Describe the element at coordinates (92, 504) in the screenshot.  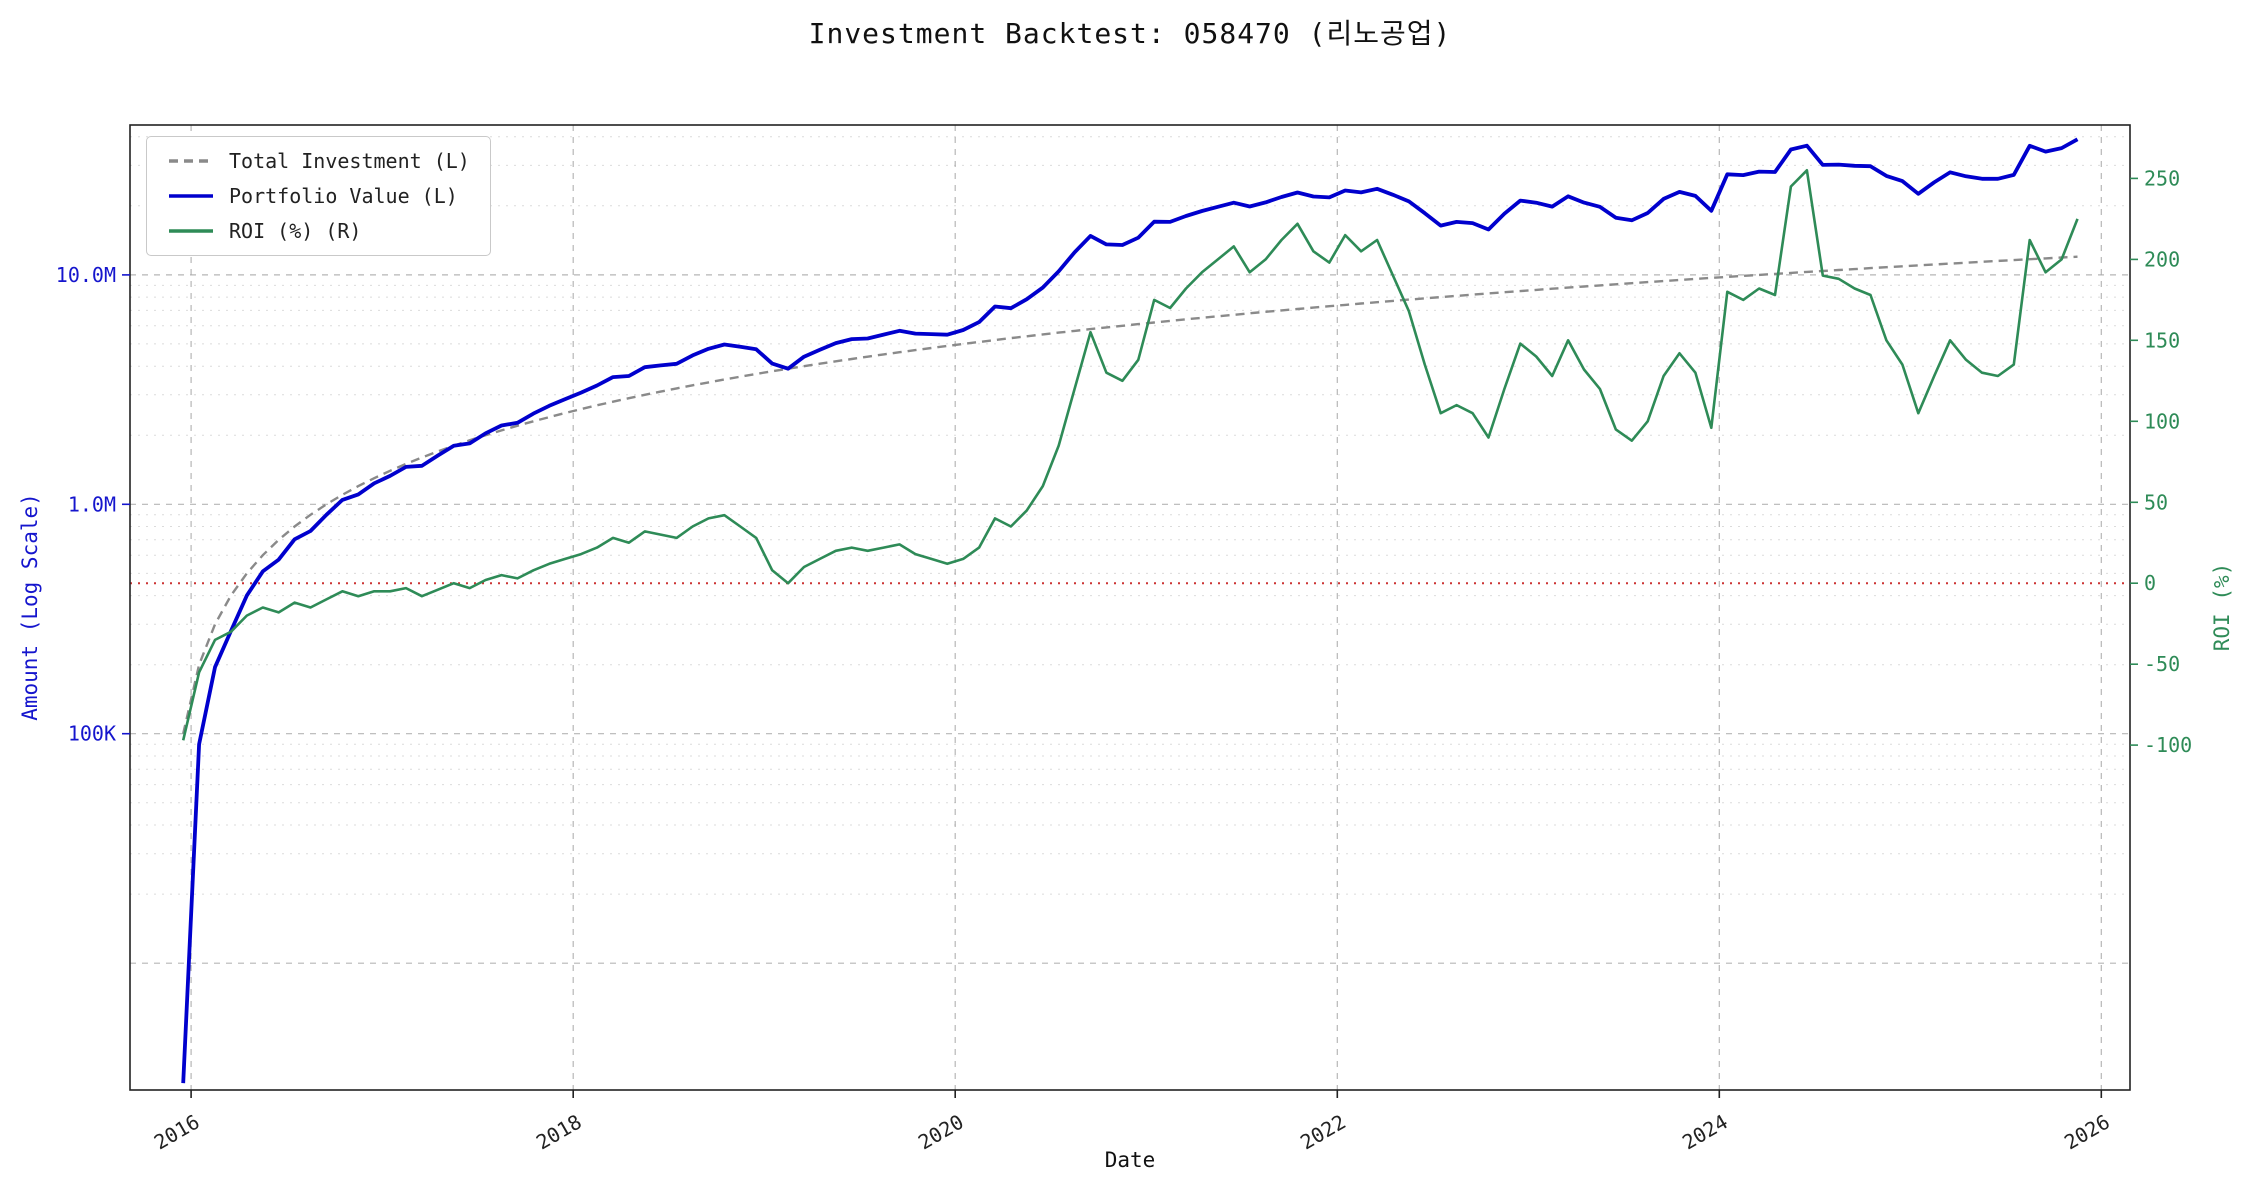
I see `amount-tick-label: 1.0M` at that location.